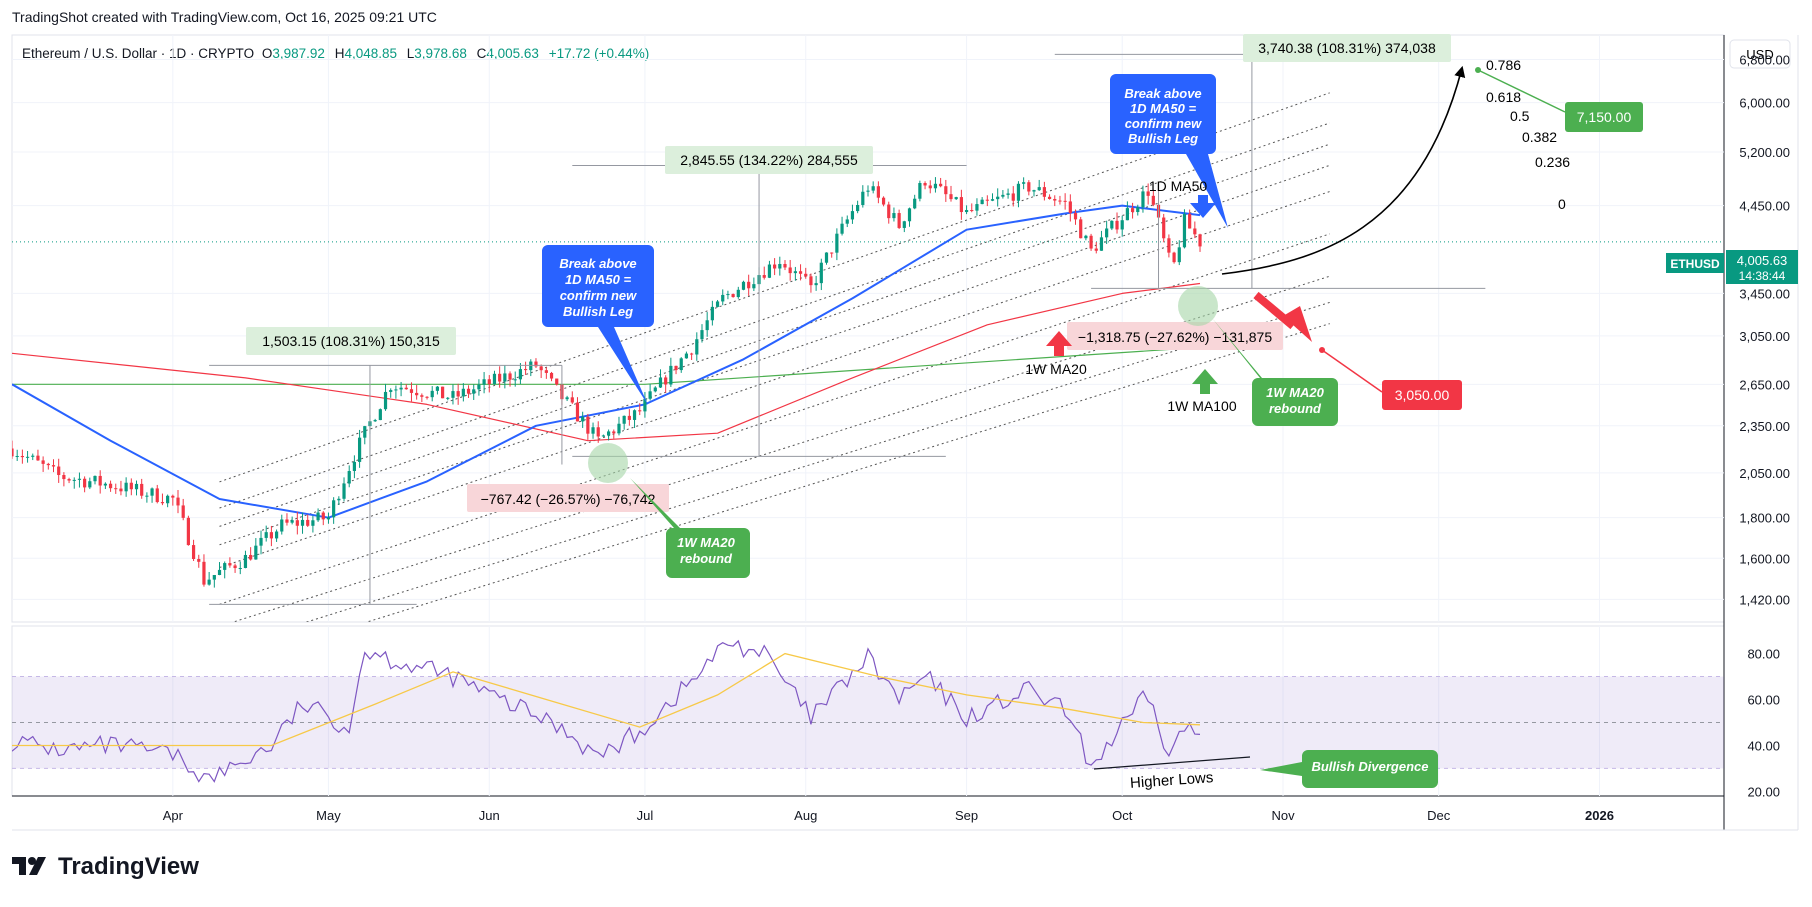 The height and width of the screenshot is (907, 1812). I want to click on ma-red-line, so click(606, 362).